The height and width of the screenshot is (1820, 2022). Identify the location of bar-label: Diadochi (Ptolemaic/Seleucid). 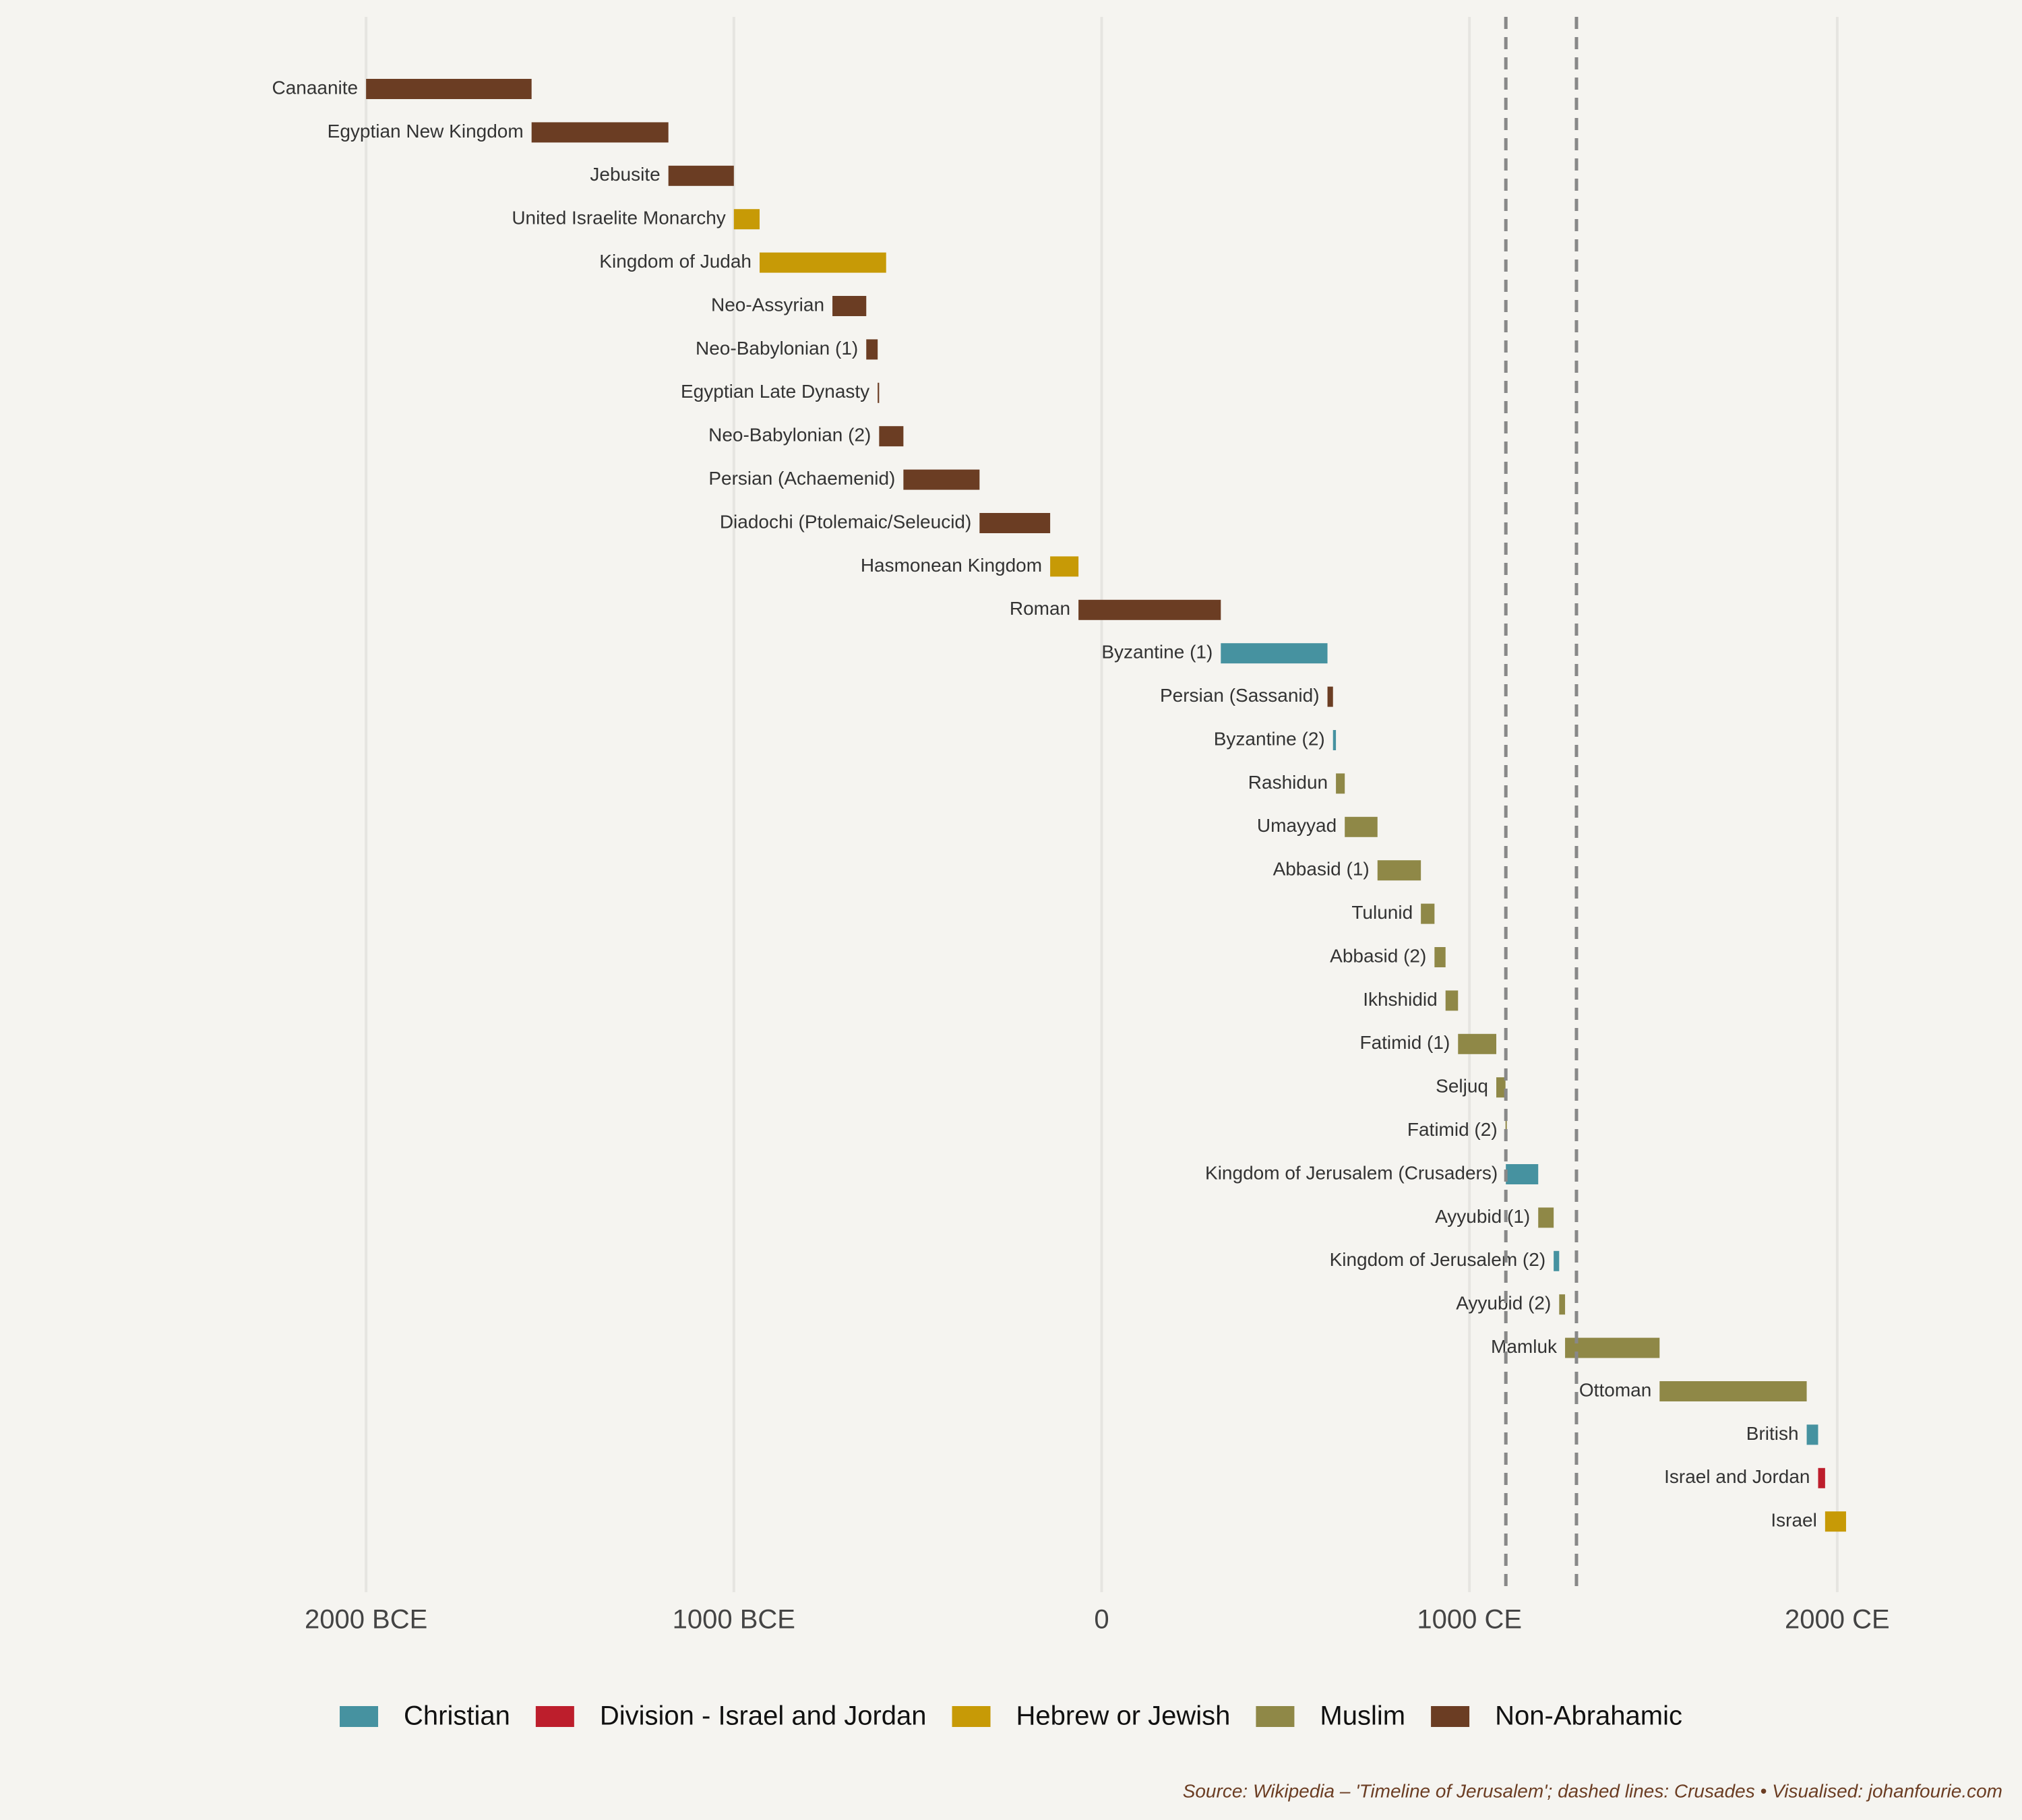
(846, 521).